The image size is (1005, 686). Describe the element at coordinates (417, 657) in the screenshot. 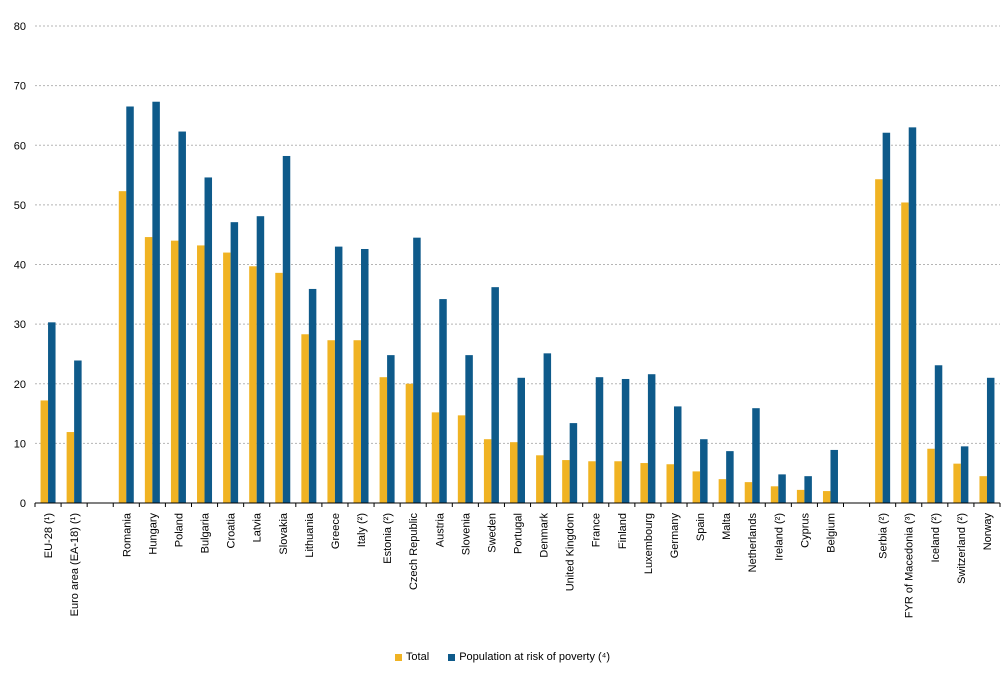

I see `legend-label-total: Total` at that location.